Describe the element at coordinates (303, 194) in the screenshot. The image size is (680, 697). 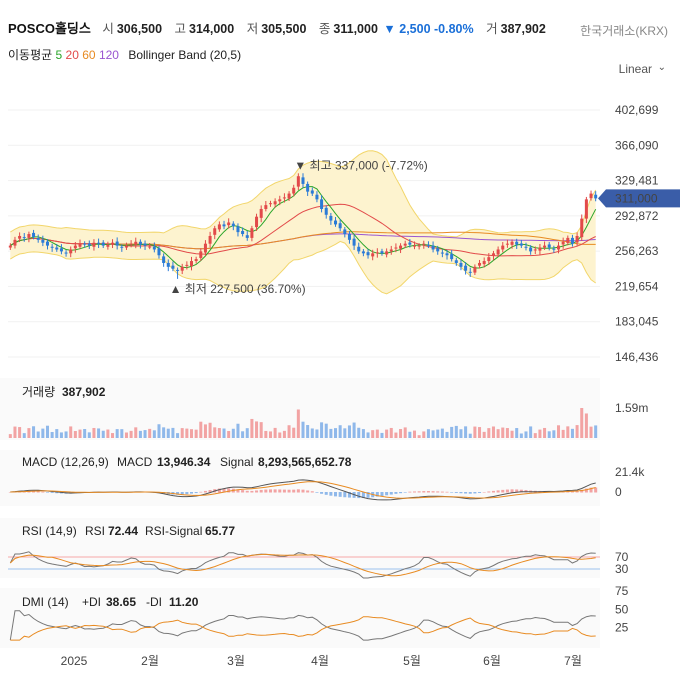
I see `bollinger-upper-line` at that location.